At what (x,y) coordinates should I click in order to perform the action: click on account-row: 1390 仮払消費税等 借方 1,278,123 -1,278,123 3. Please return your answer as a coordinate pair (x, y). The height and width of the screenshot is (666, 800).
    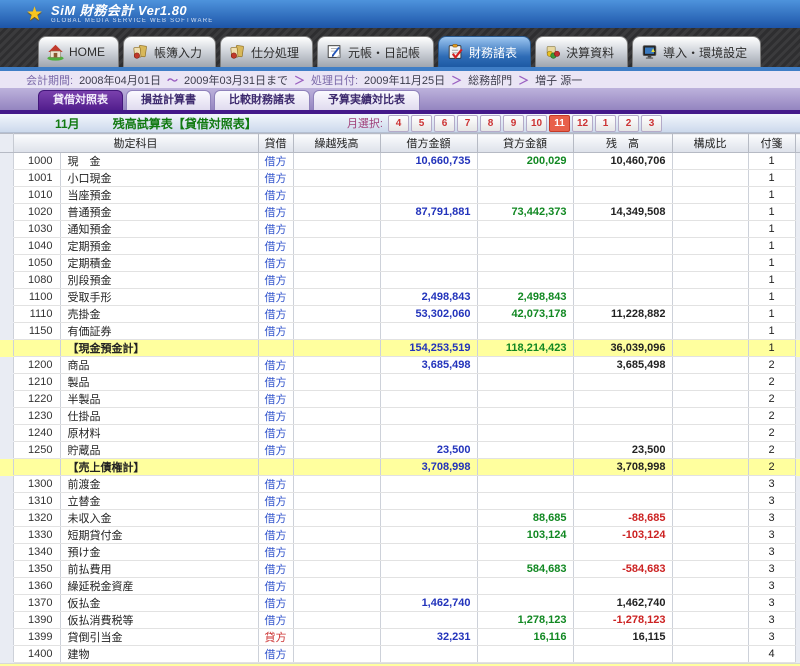
    Looking at the image, I should click on (400, 620).